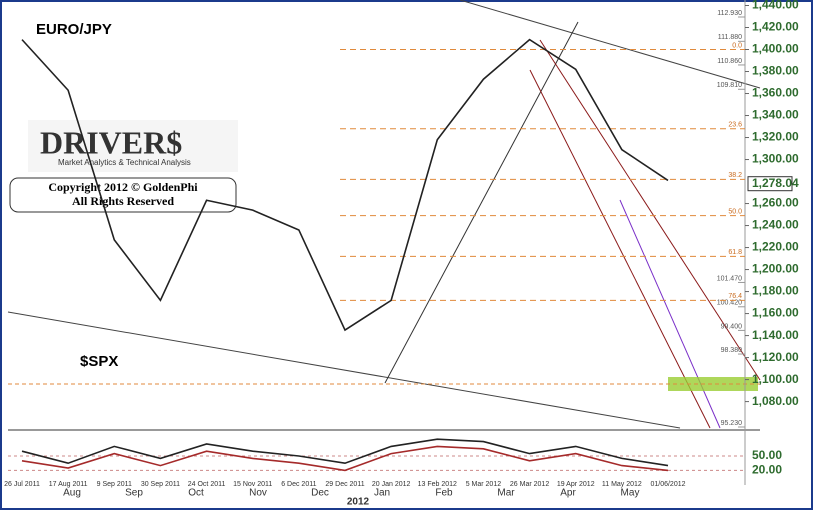  What do you see at coordinates (775, 225) in the screenshot?
I see `y-tick-label: 1,240.00` at bounding box center [775, 225].